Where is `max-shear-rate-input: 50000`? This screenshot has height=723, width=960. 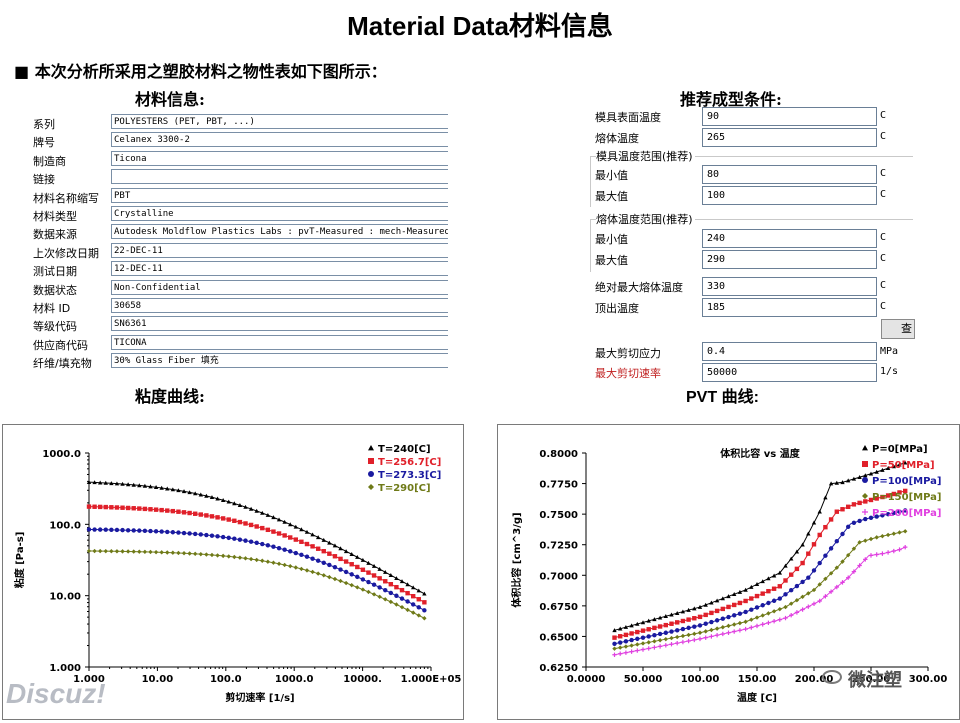 max-shear-rate-input: 50000 is located at coordinates (789, 372).